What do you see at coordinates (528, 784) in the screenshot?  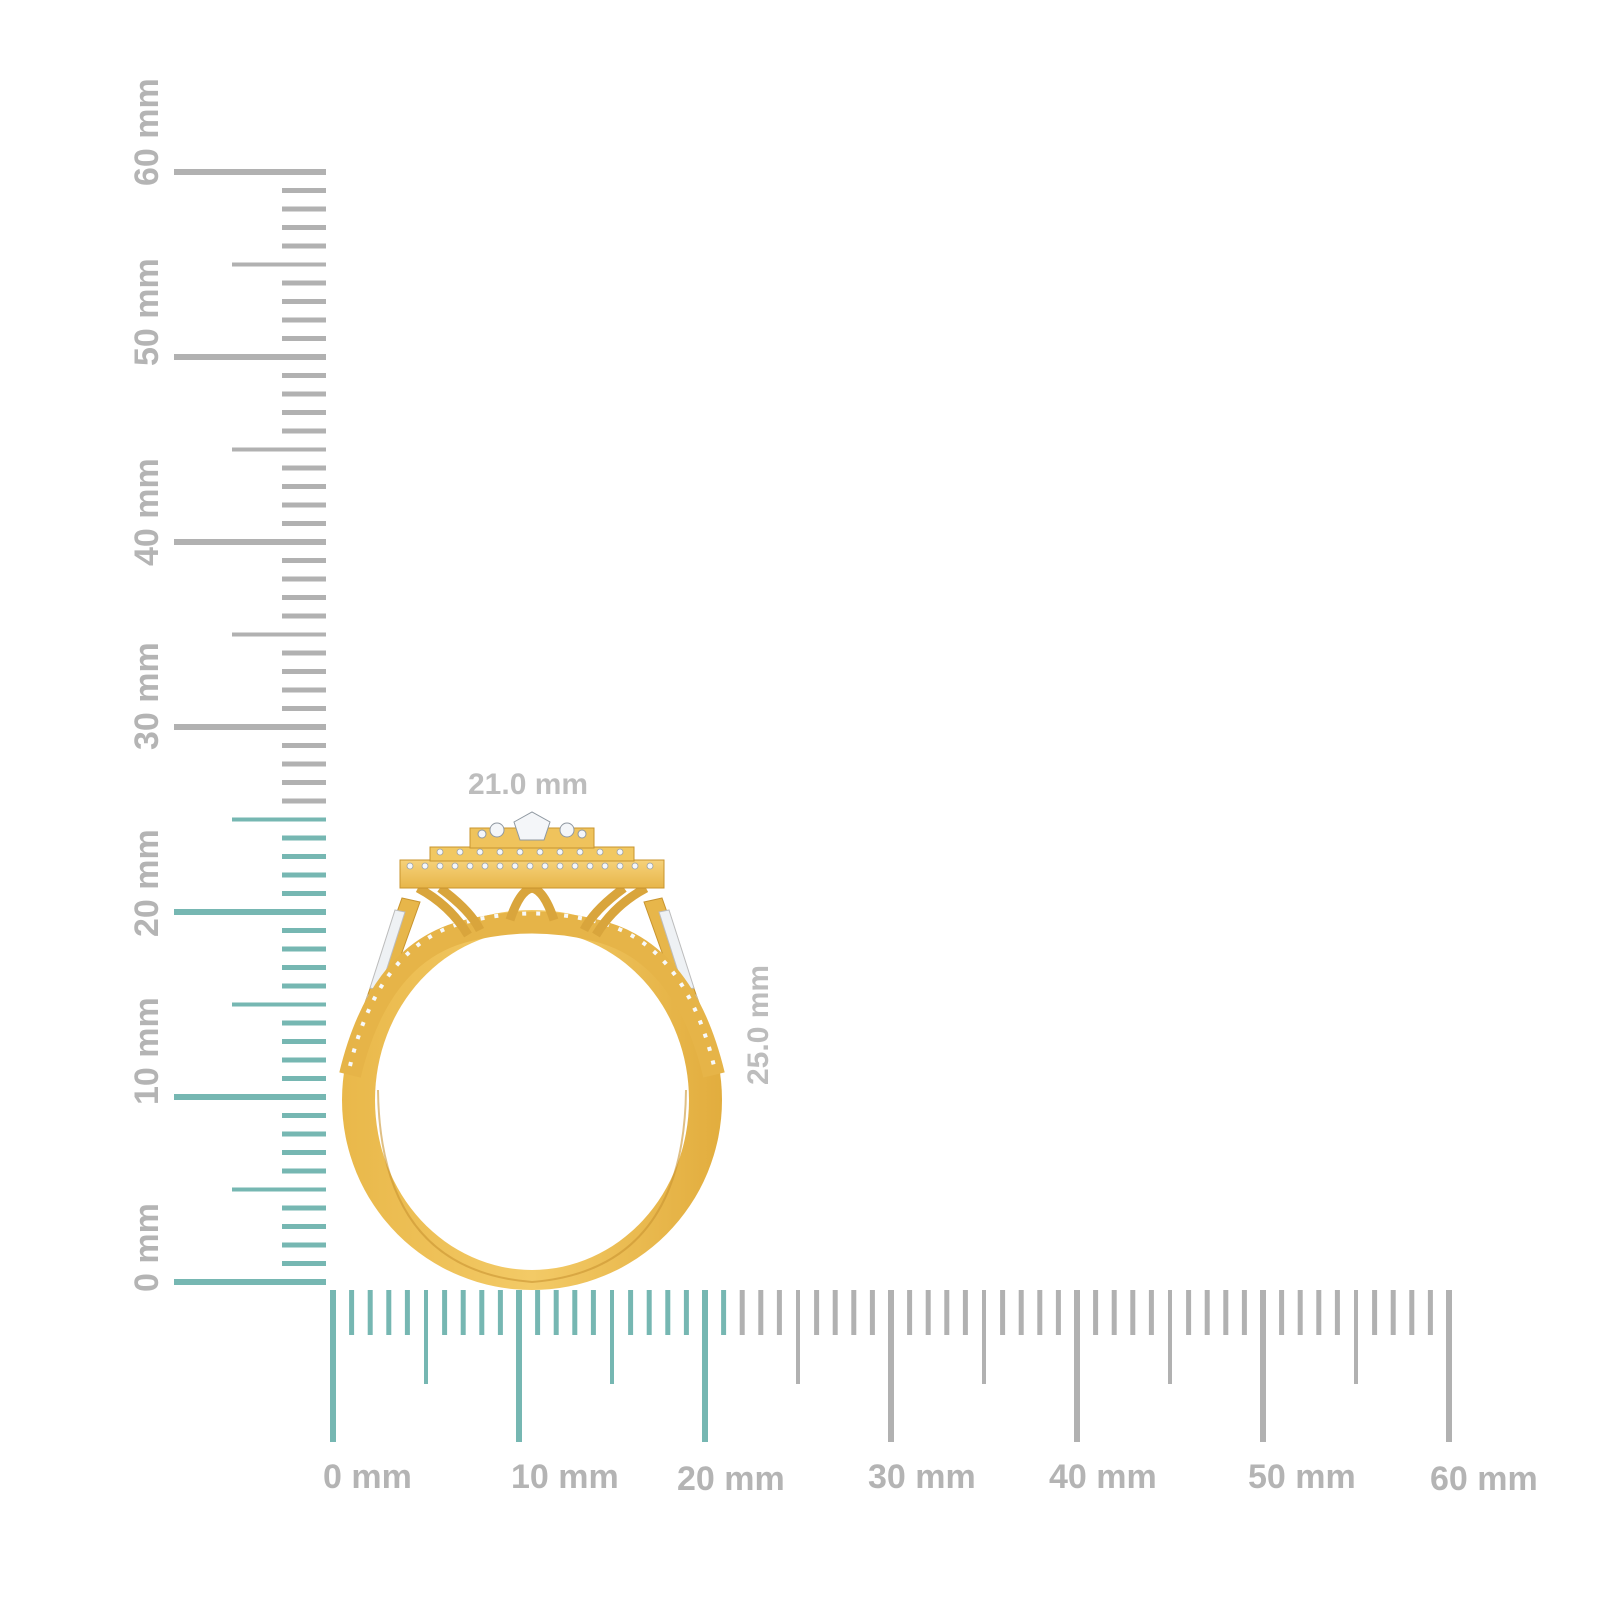 I see `ring-width-label: 21.0 mm` at bounding box center [528, 784].